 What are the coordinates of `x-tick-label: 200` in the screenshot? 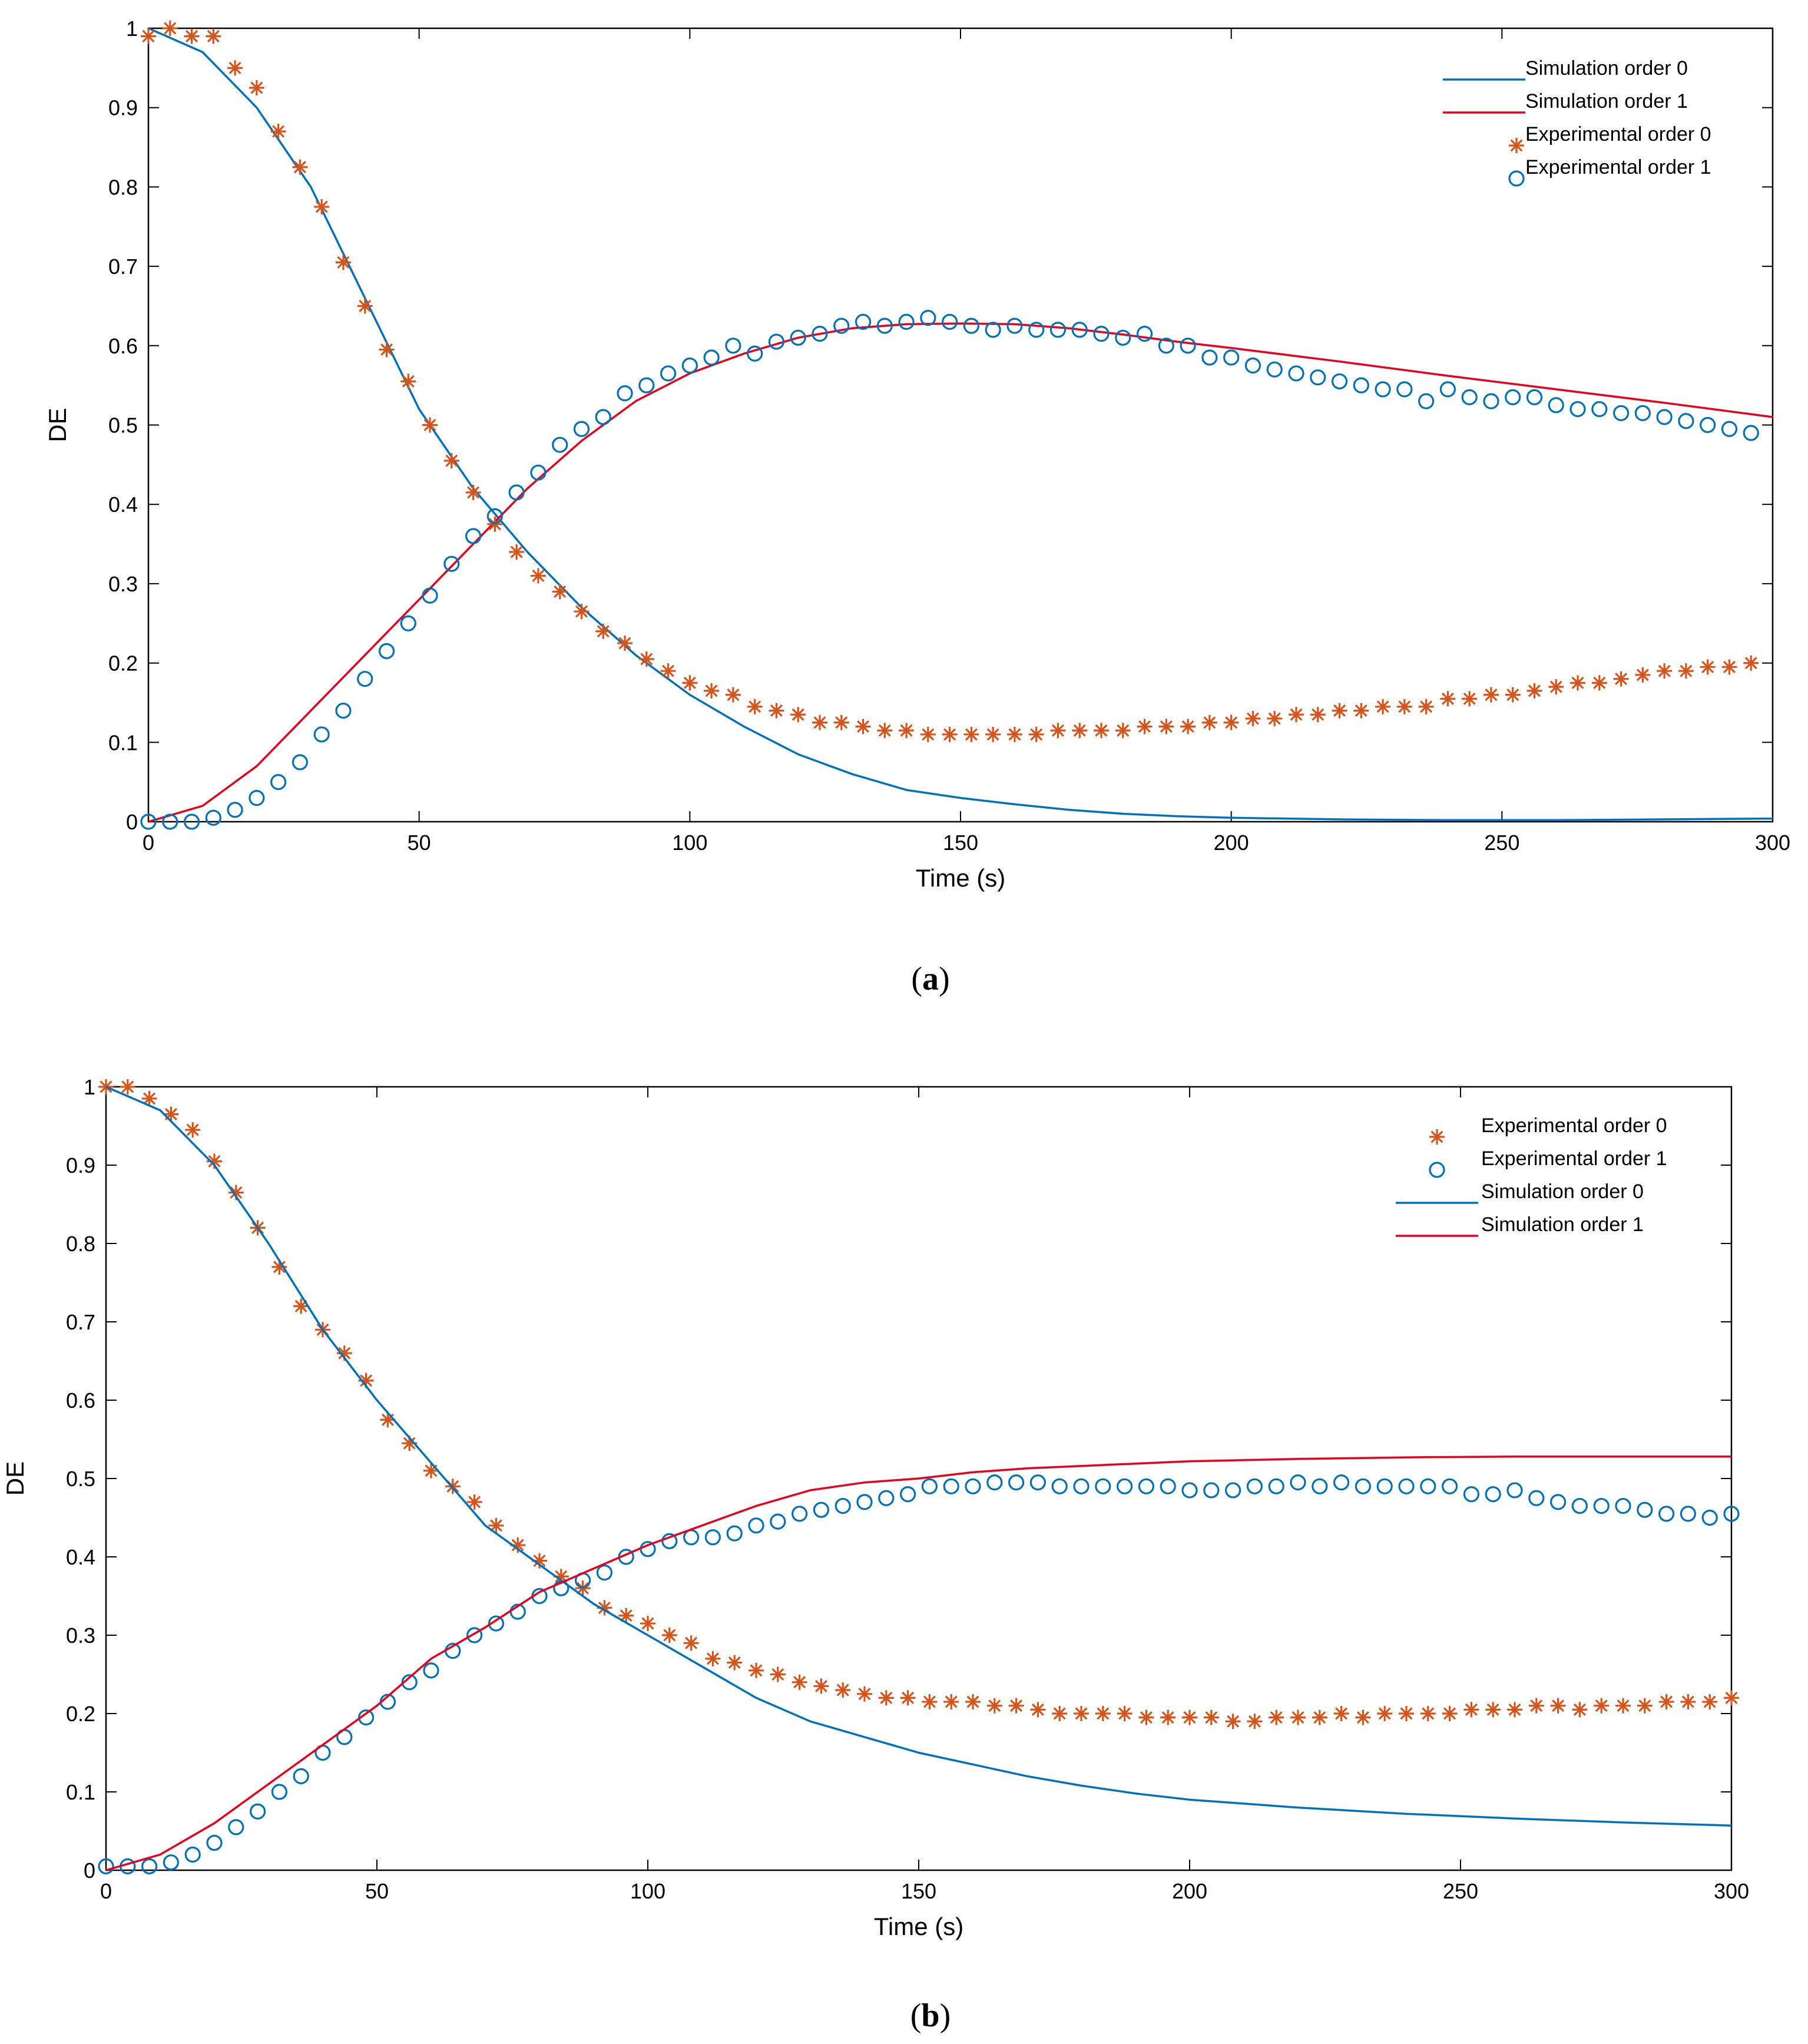 It's located at (1231, 843).